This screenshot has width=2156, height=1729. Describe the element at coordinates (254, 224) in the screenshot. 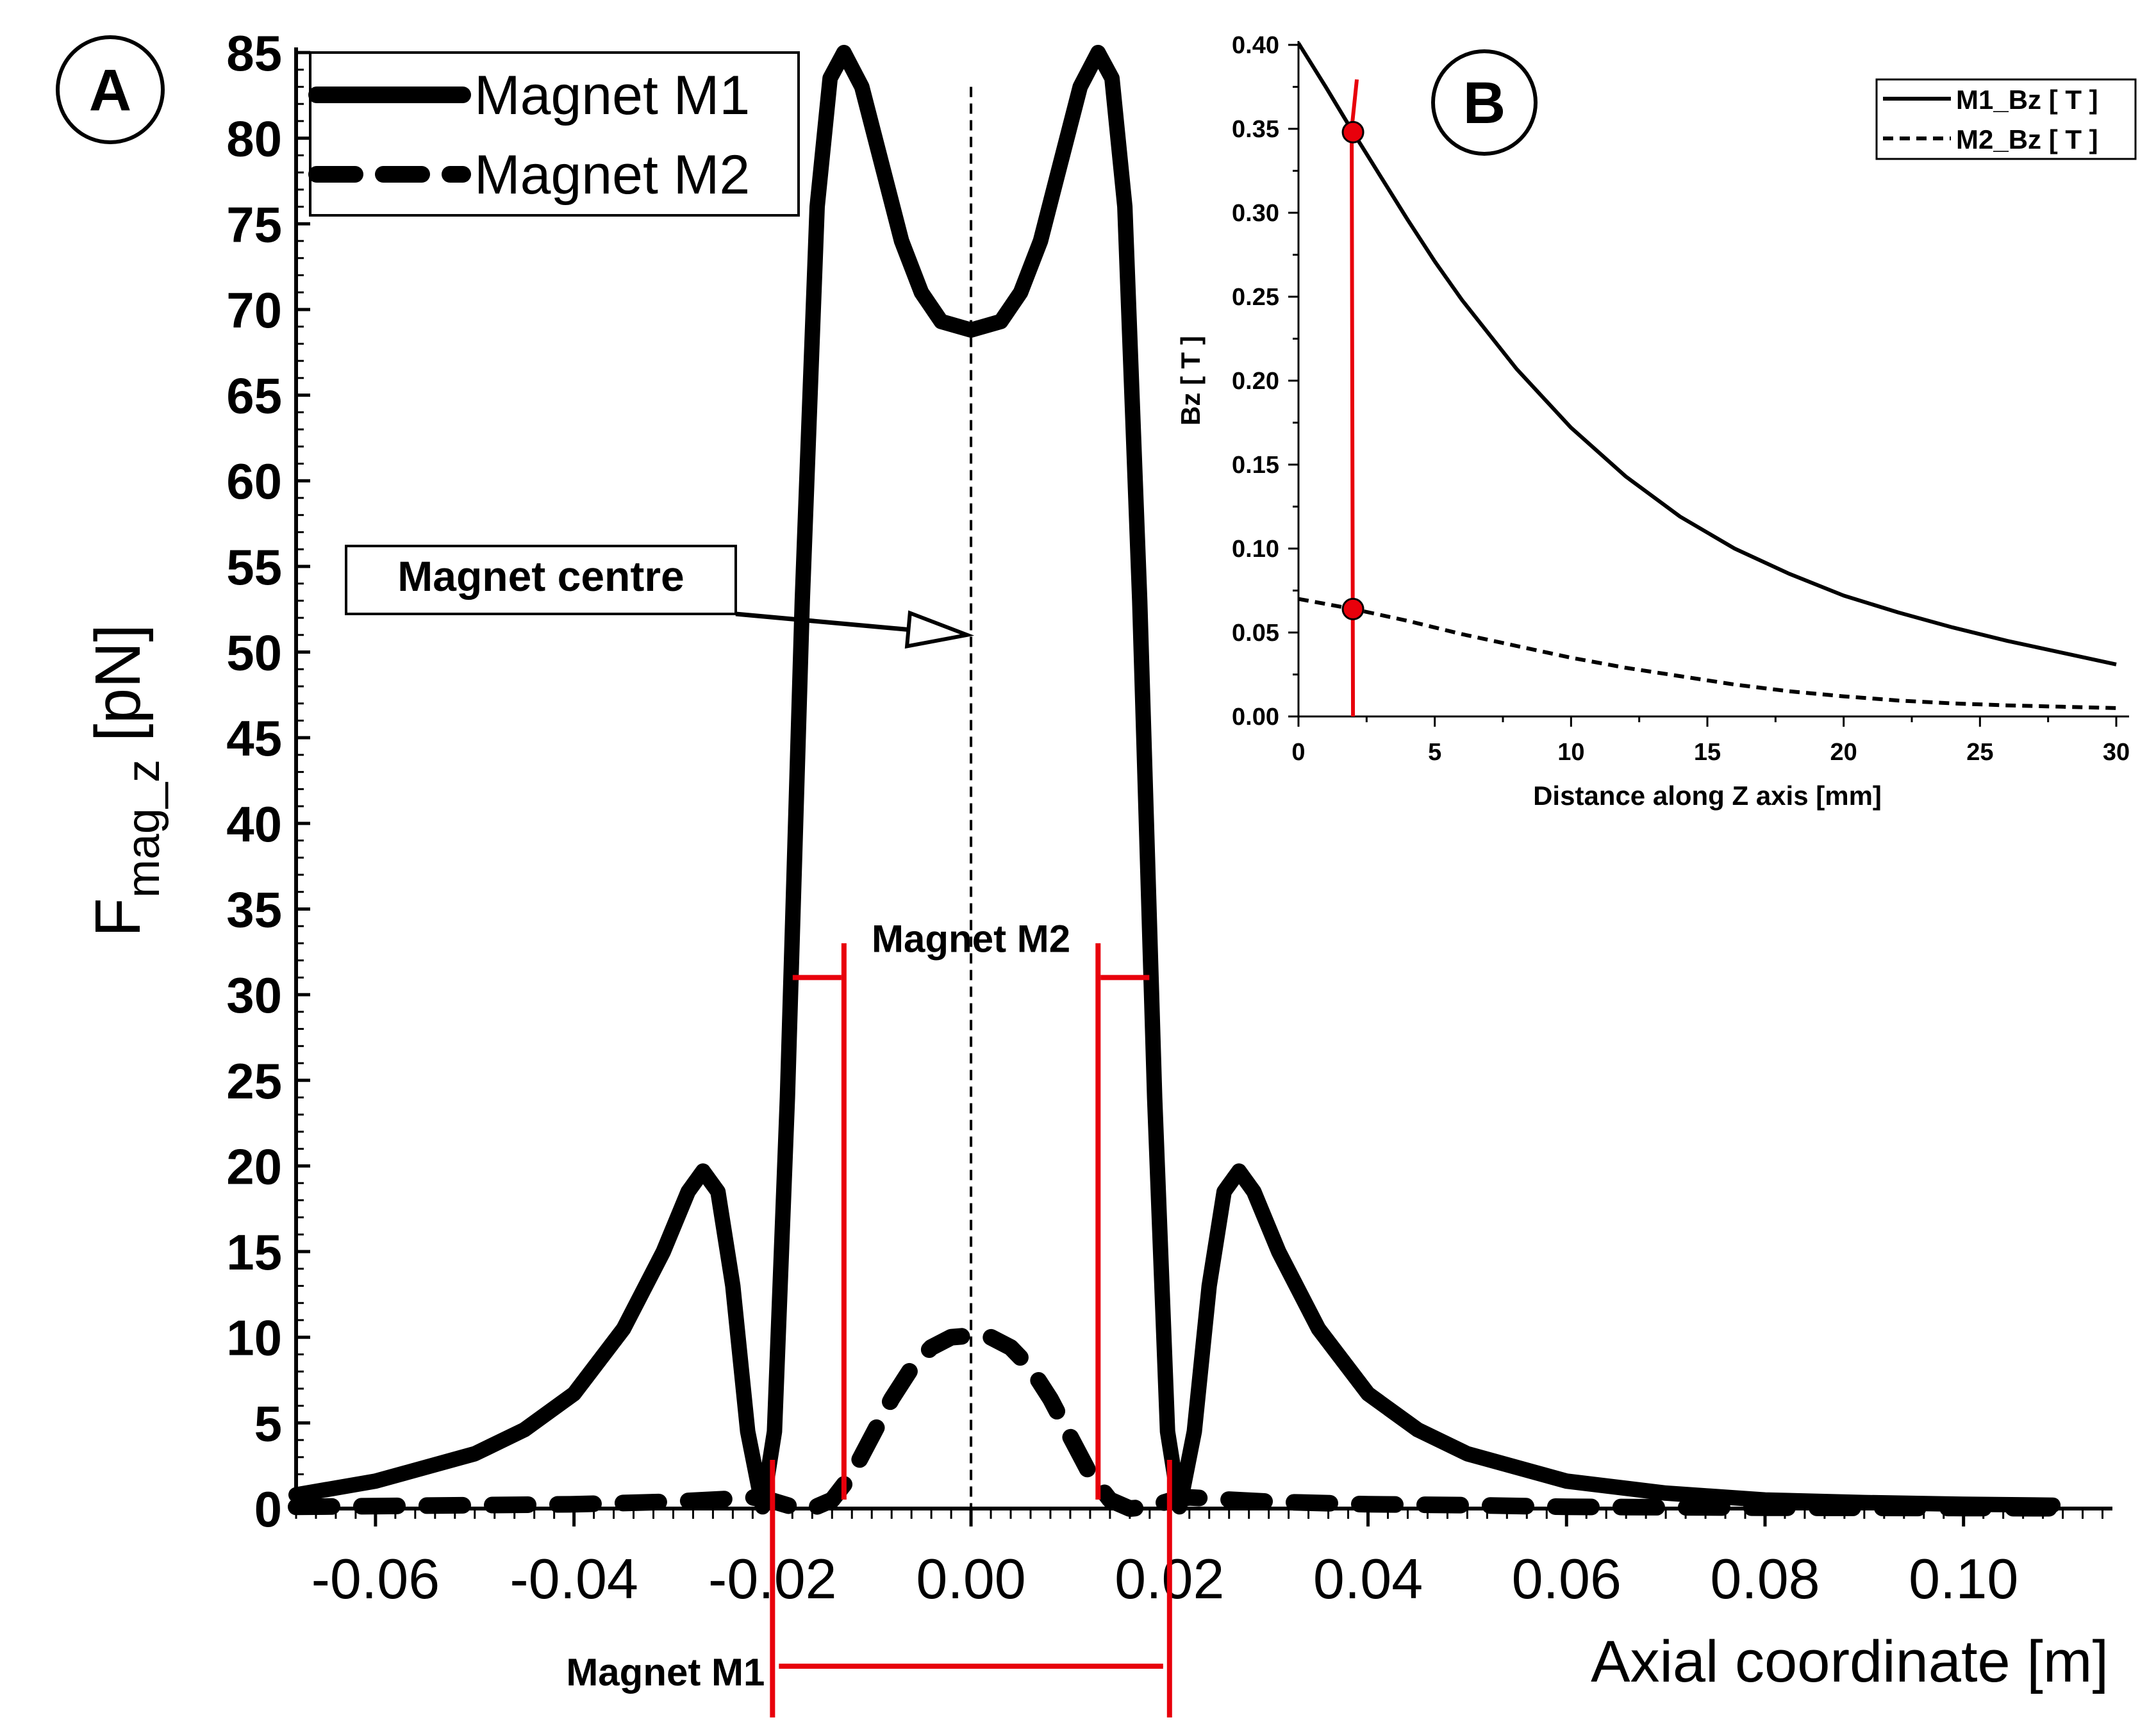

I see `panel-a-y-tick-label: 75` at that location.